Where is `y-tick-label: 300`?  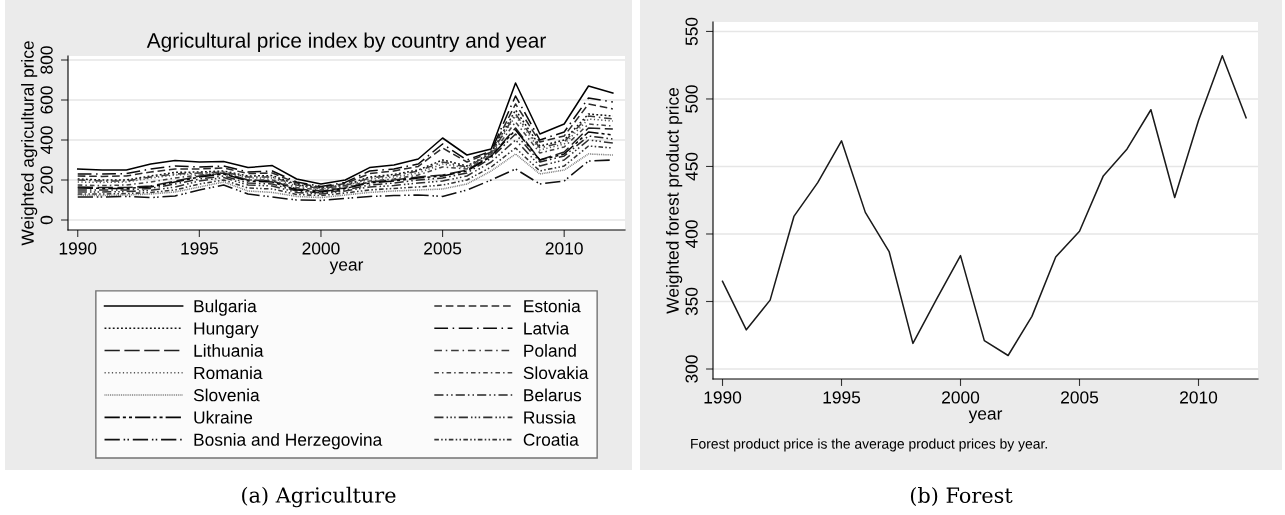 y-tick-label: 300 is located at coordinates (691, 369).